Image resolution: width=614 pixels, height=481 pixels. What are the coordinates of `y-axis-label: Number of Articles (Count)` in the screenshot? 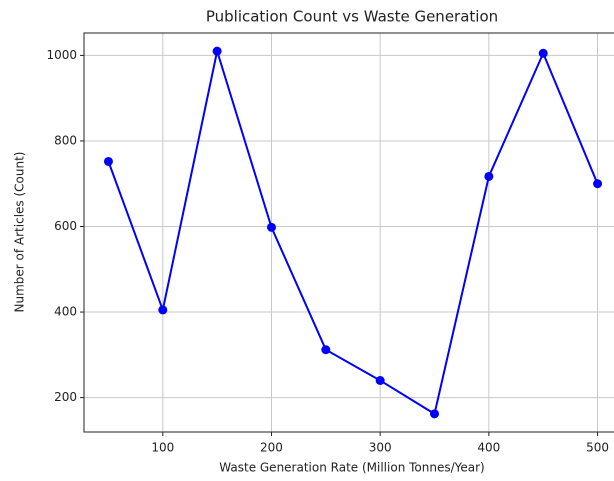 It's located at (20, 232).